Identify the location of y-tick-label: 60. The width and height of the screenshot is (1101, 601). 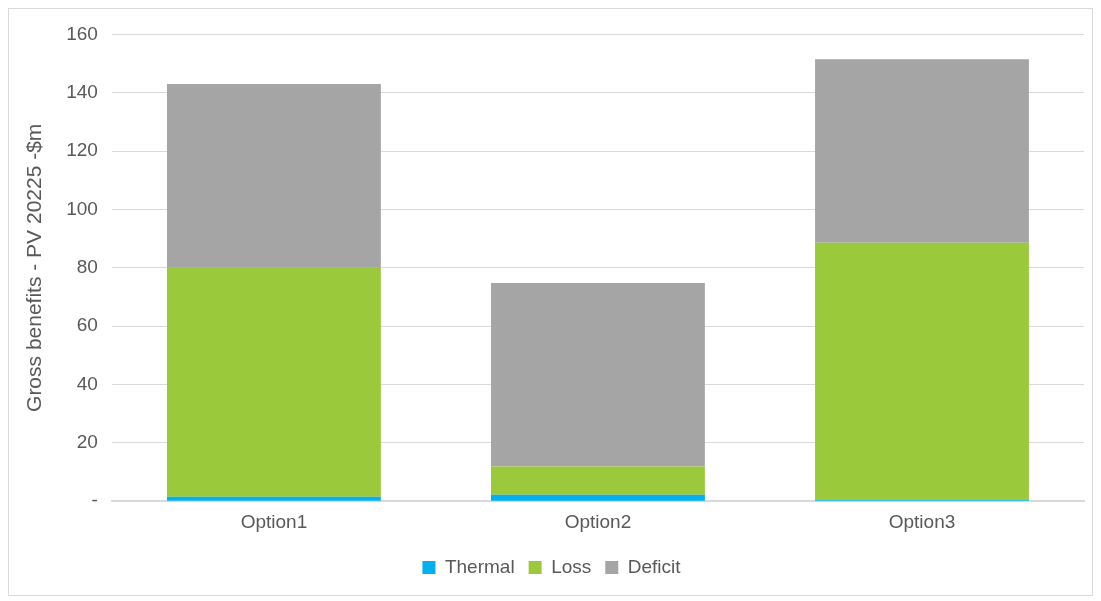
(87, 325).